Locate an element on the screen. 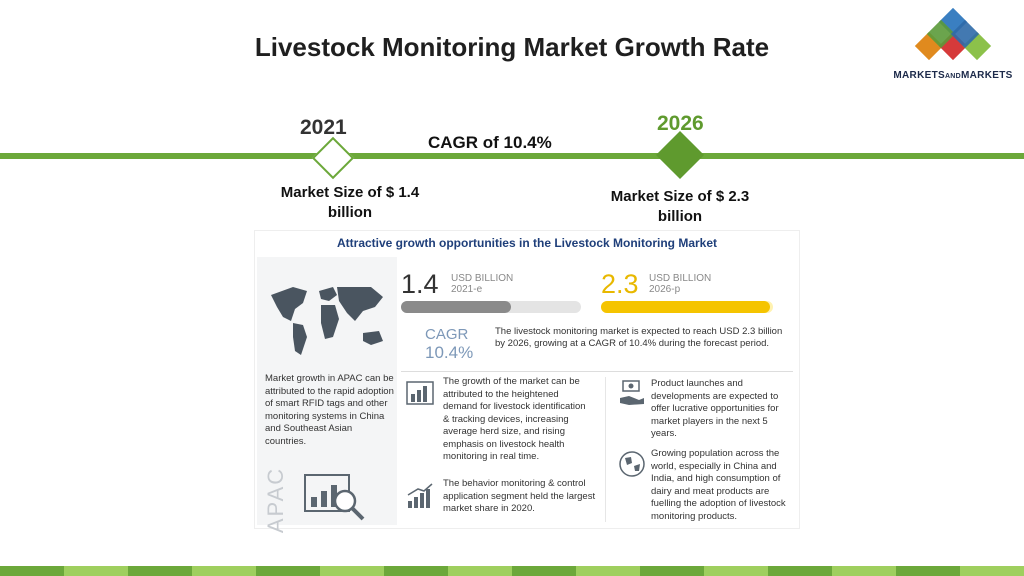 This screenshot has height=576, width=1024. end-marker-diamond is located at coordinates (680, 155).